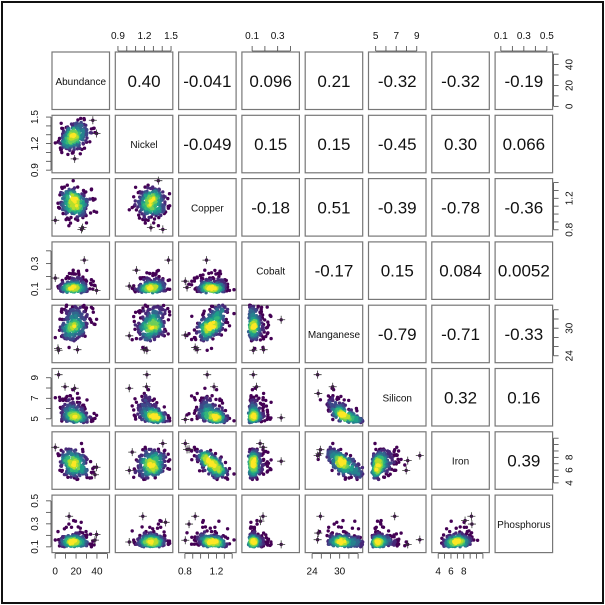 This screenshot has width=605, height=605. What do you see at coordinates (397, 144) in the screenshot?
I see `correlation-value: -0.45` at bounding box center [397, 144].